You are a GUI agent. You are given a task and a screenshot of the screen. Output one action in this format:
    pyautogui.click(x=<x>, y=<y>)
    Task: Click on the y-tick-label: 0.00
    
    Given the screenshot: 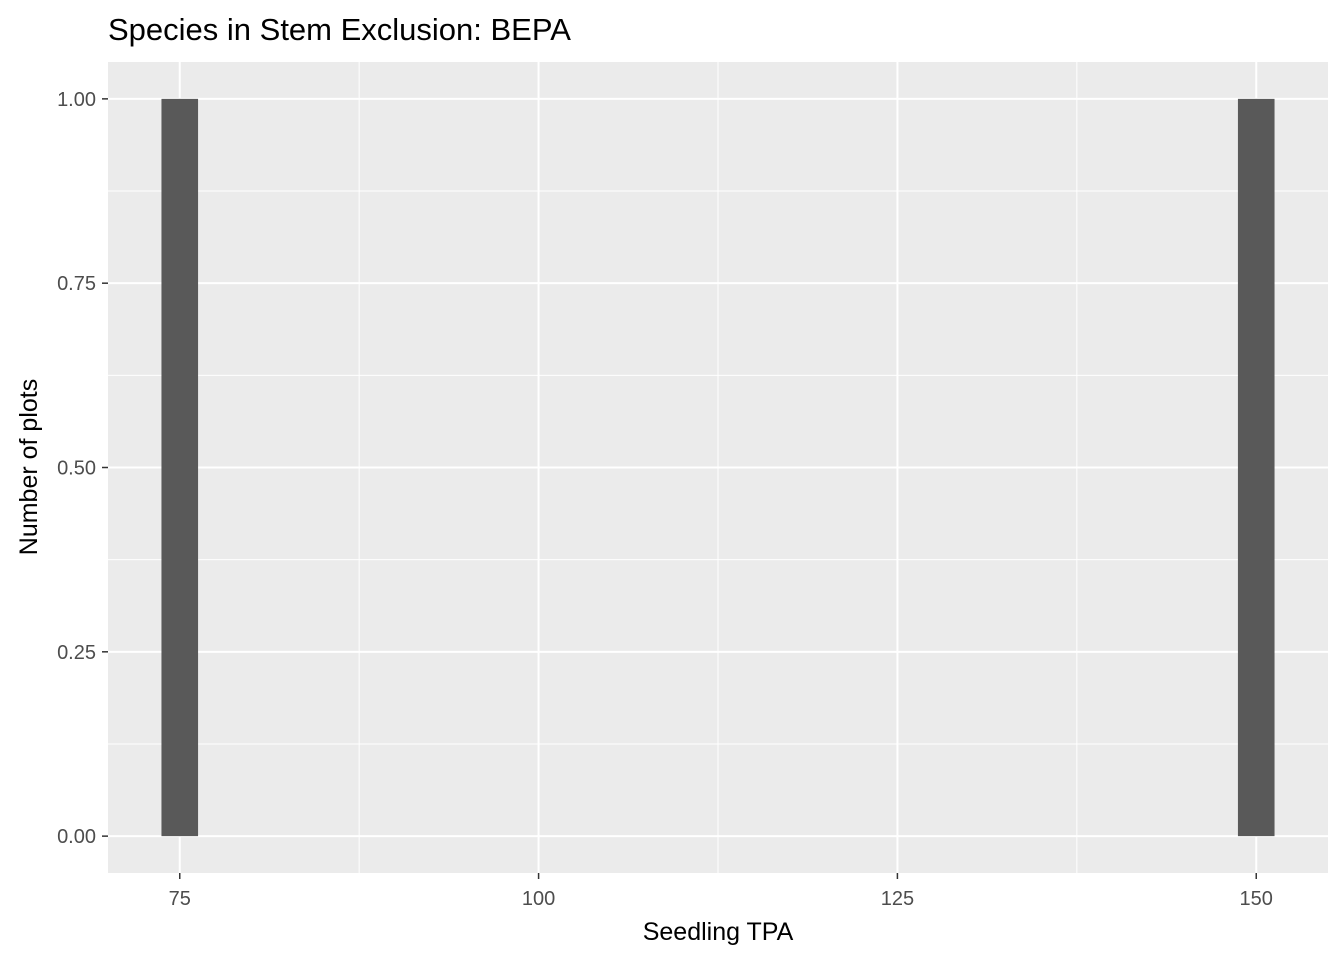 What is the action you would take?
    pyautogui.click(x=76, y=837)
    